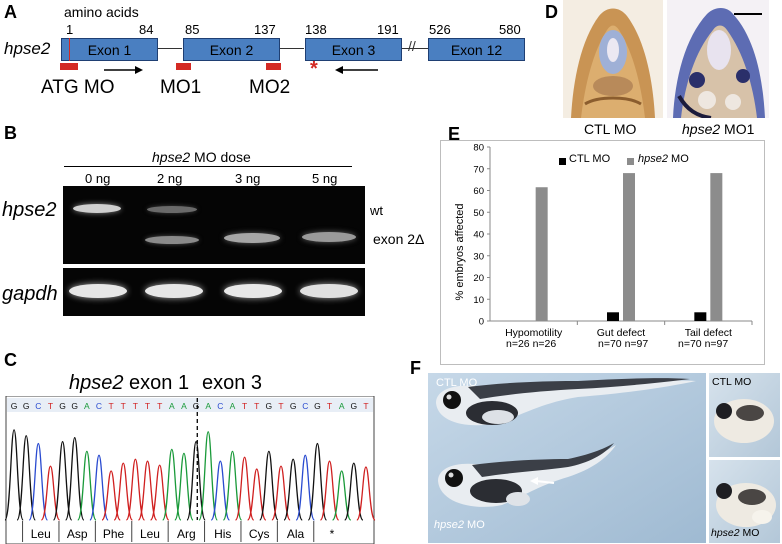 The width and height of the screenshot is (782, 544). I want to click on aa-position-84: 84, so click(146, 29).